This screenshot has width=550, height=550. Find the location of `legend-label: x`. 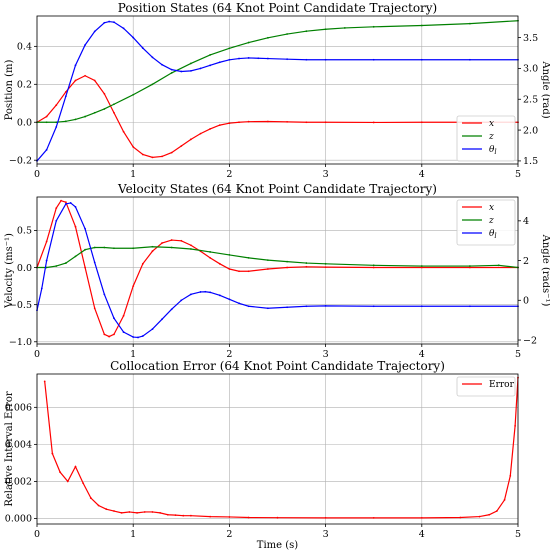

legend-label: x is located at coordinates (491, 208).